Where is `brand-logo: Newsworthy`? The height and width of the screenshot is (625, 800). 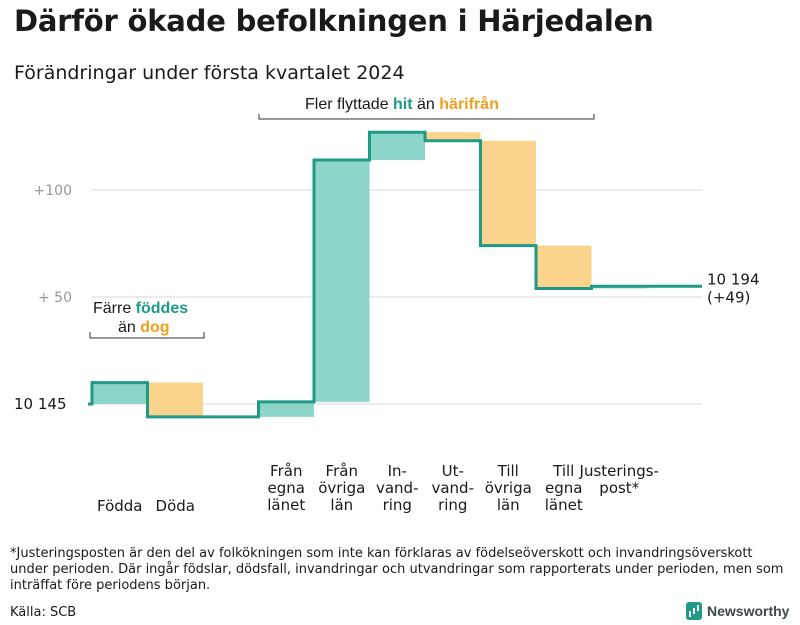 brand-logo: Newsworthy is located at coordinates (737, 611).